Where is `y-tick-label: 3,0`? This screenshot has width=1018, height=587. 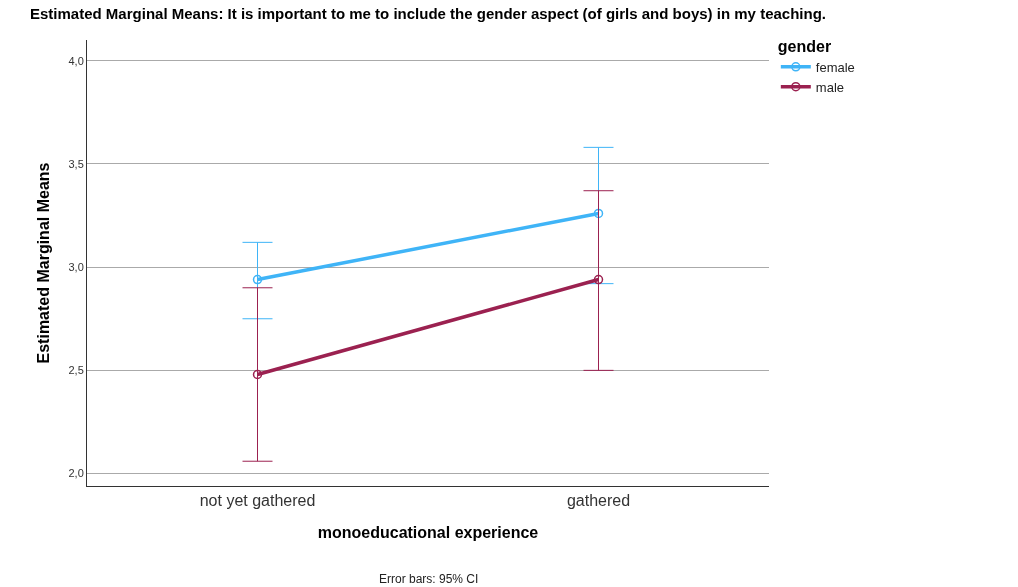 y-tick-label: 3,0 is located at coordinates (76, 266).